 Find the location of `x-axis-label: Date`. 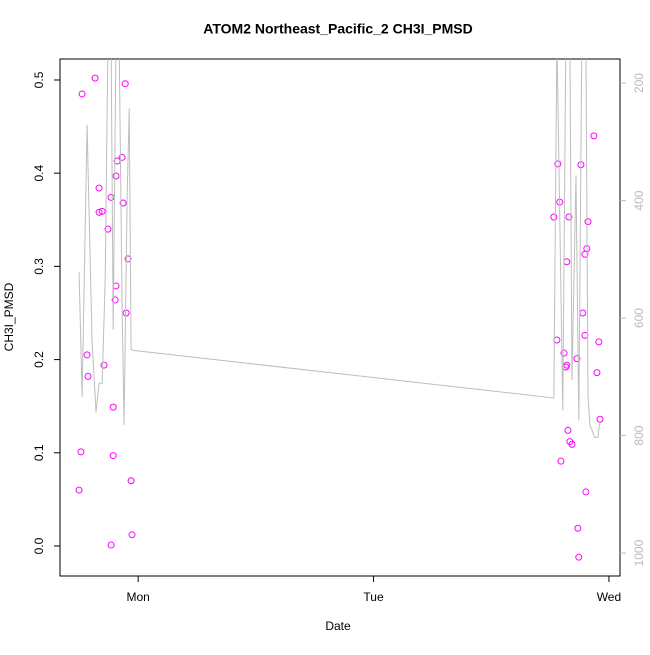

x-axis-label: Date is located at coordinates (338, 626).